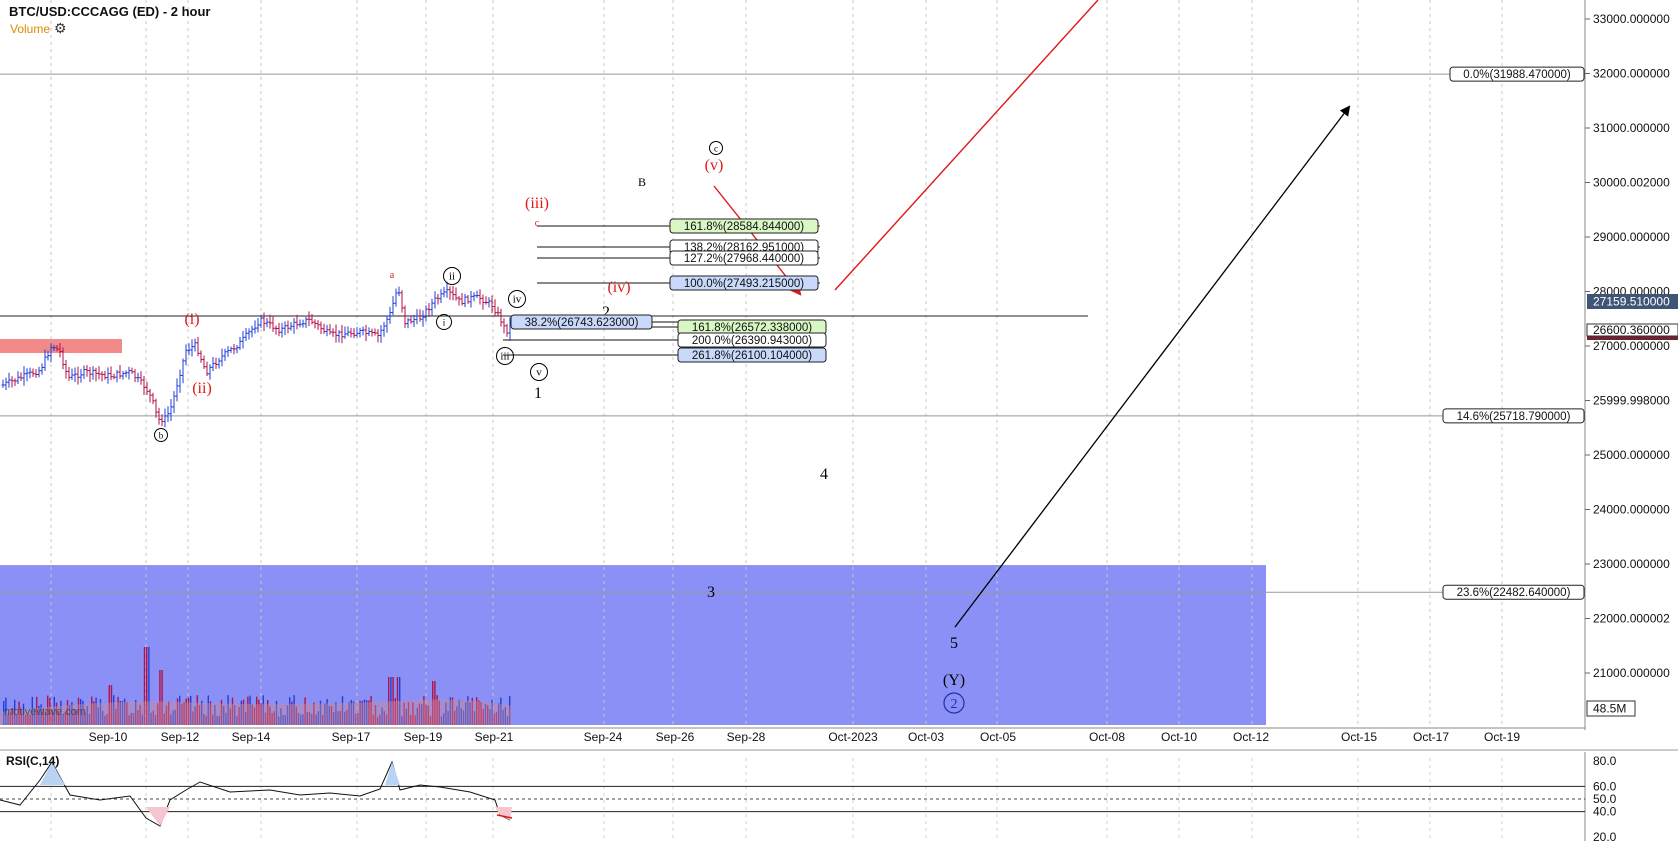 This screenshot has width=1678, height=841. I want to click on wave-label-iii-circled-circle, so click(505, 356).